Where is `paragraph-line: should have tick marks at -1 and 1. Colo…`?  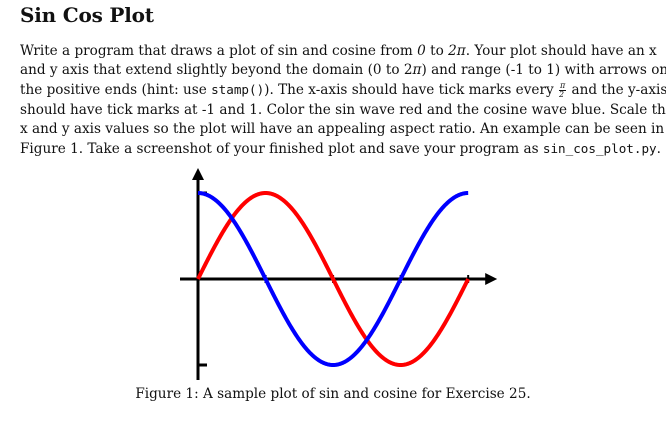
paragraph-line: should have tick marks at -1 and 1. Colo… is located at coordinates (343, 110).